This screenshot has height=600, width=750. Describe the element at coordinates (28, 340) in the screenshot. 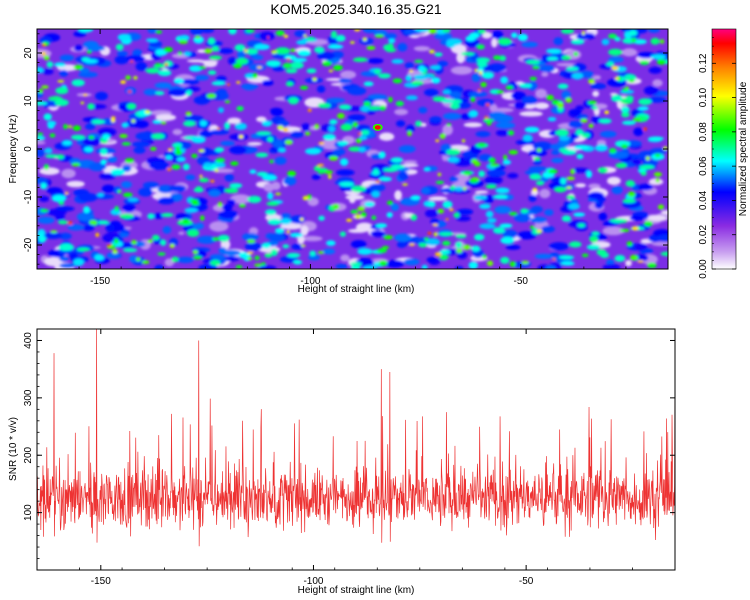

I see `snr-y-tick-label: 400` at that location.